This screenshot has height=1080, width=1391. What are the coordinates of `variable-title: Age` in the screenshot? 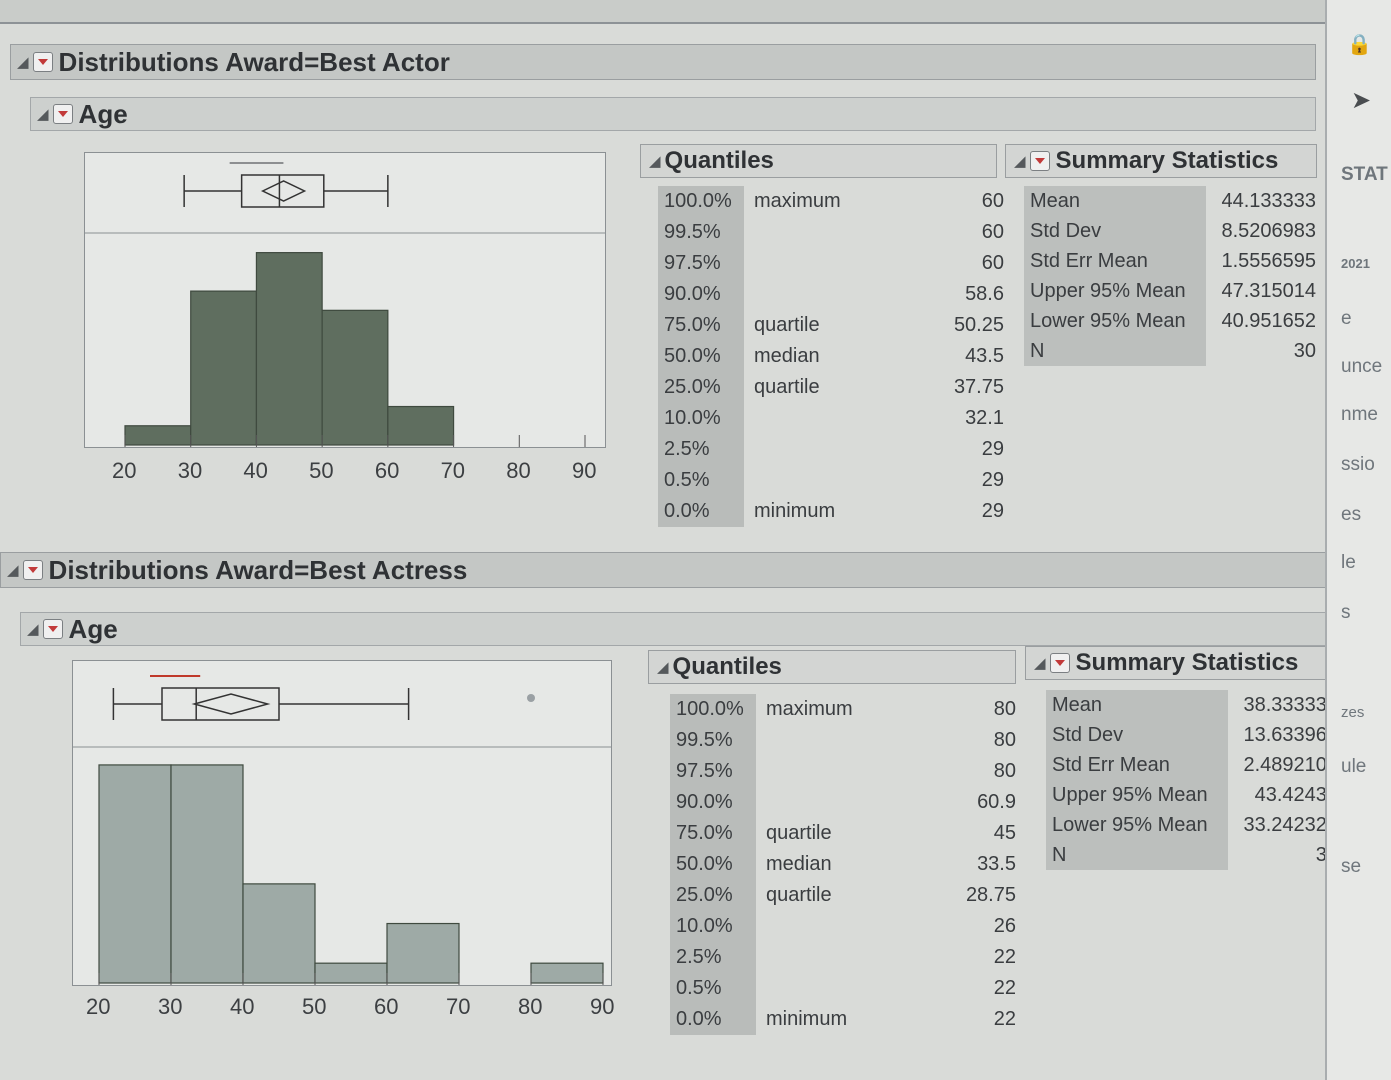 It's located at (93, 628).